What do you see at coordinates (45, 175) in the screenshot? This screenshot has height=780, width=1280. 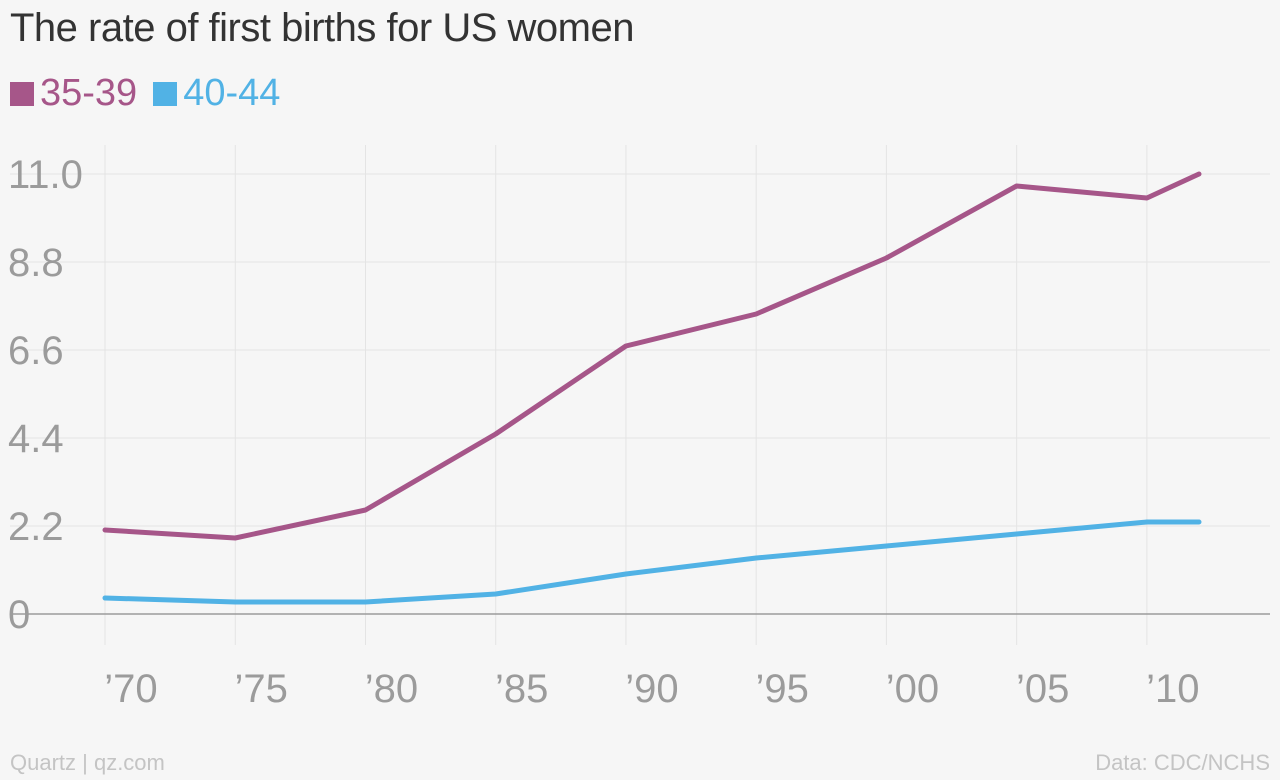 I see `y-tick-label: 11.0` at bounding box center [45, 175].